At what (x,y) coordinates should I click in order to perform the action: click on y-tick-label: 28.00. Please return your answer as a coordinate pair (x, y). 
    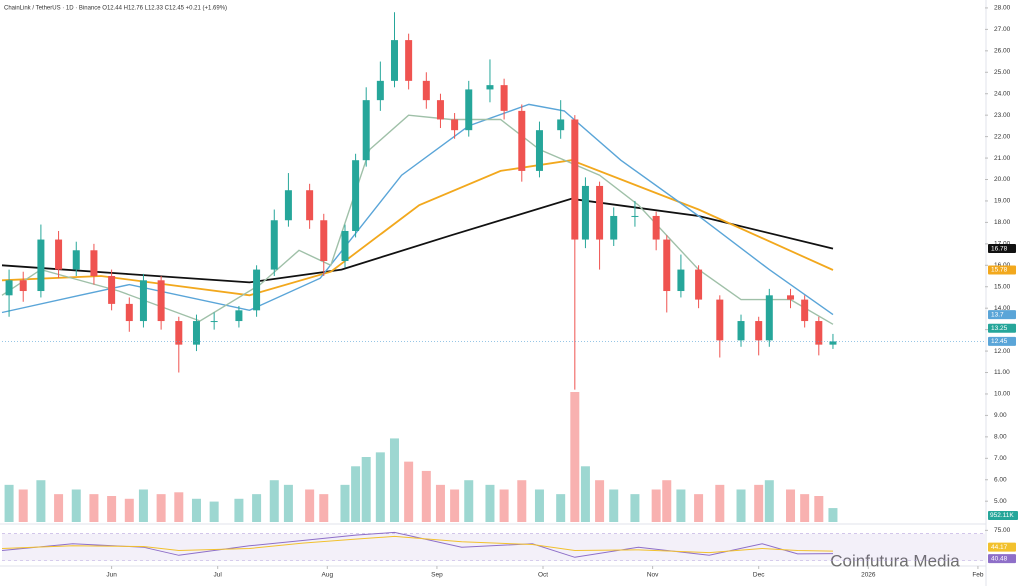
    Looking at the image, I should click on (1002, 8).